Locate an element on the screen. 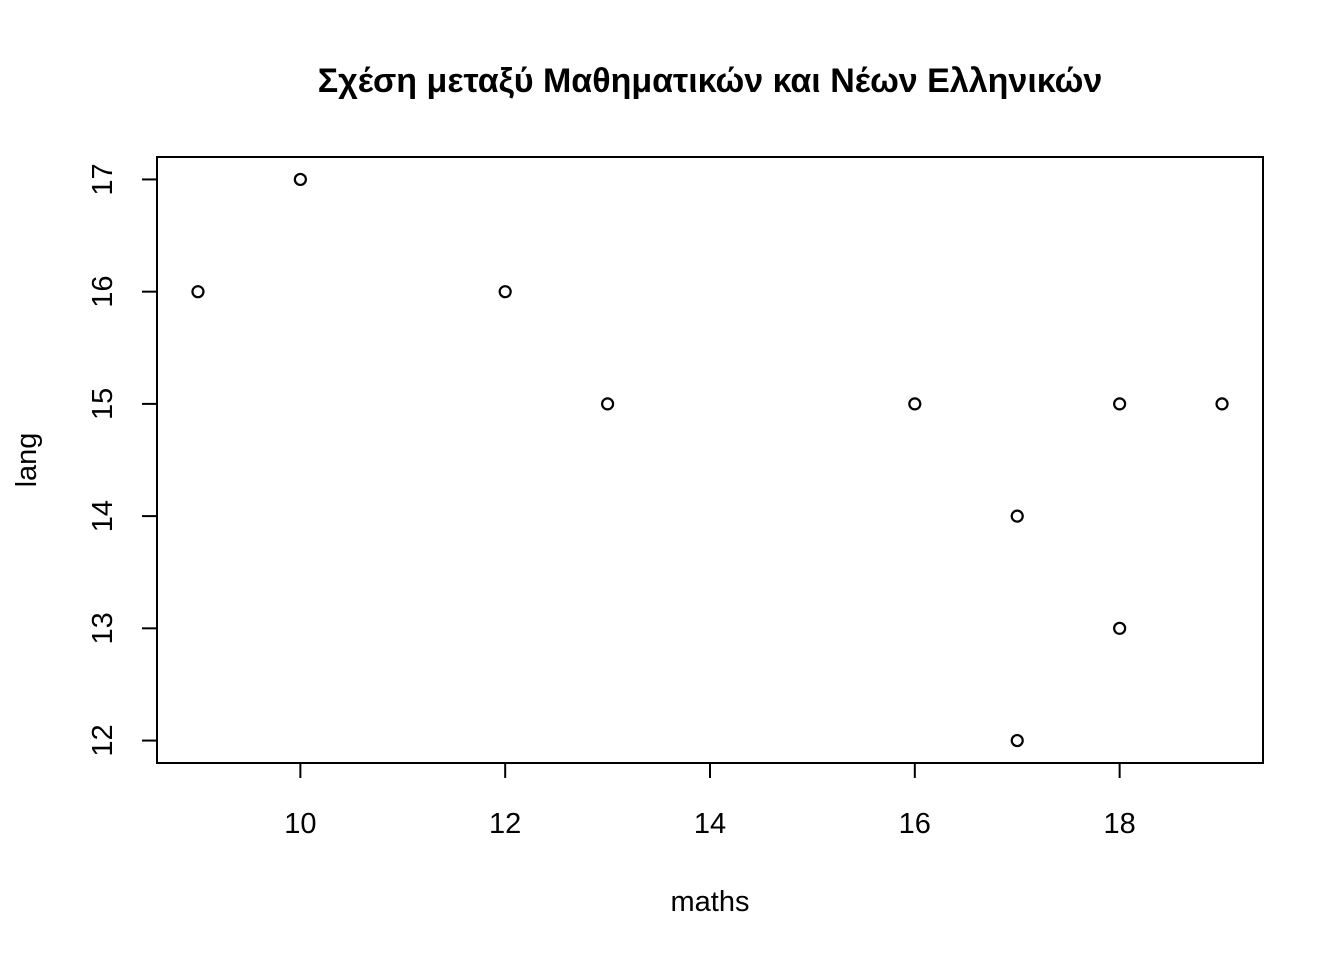 Image resolution: width=1344 pixels, height=960 pixels. y-axis: 12 13 14 15 16 17 is located at coordinates (122, 460).